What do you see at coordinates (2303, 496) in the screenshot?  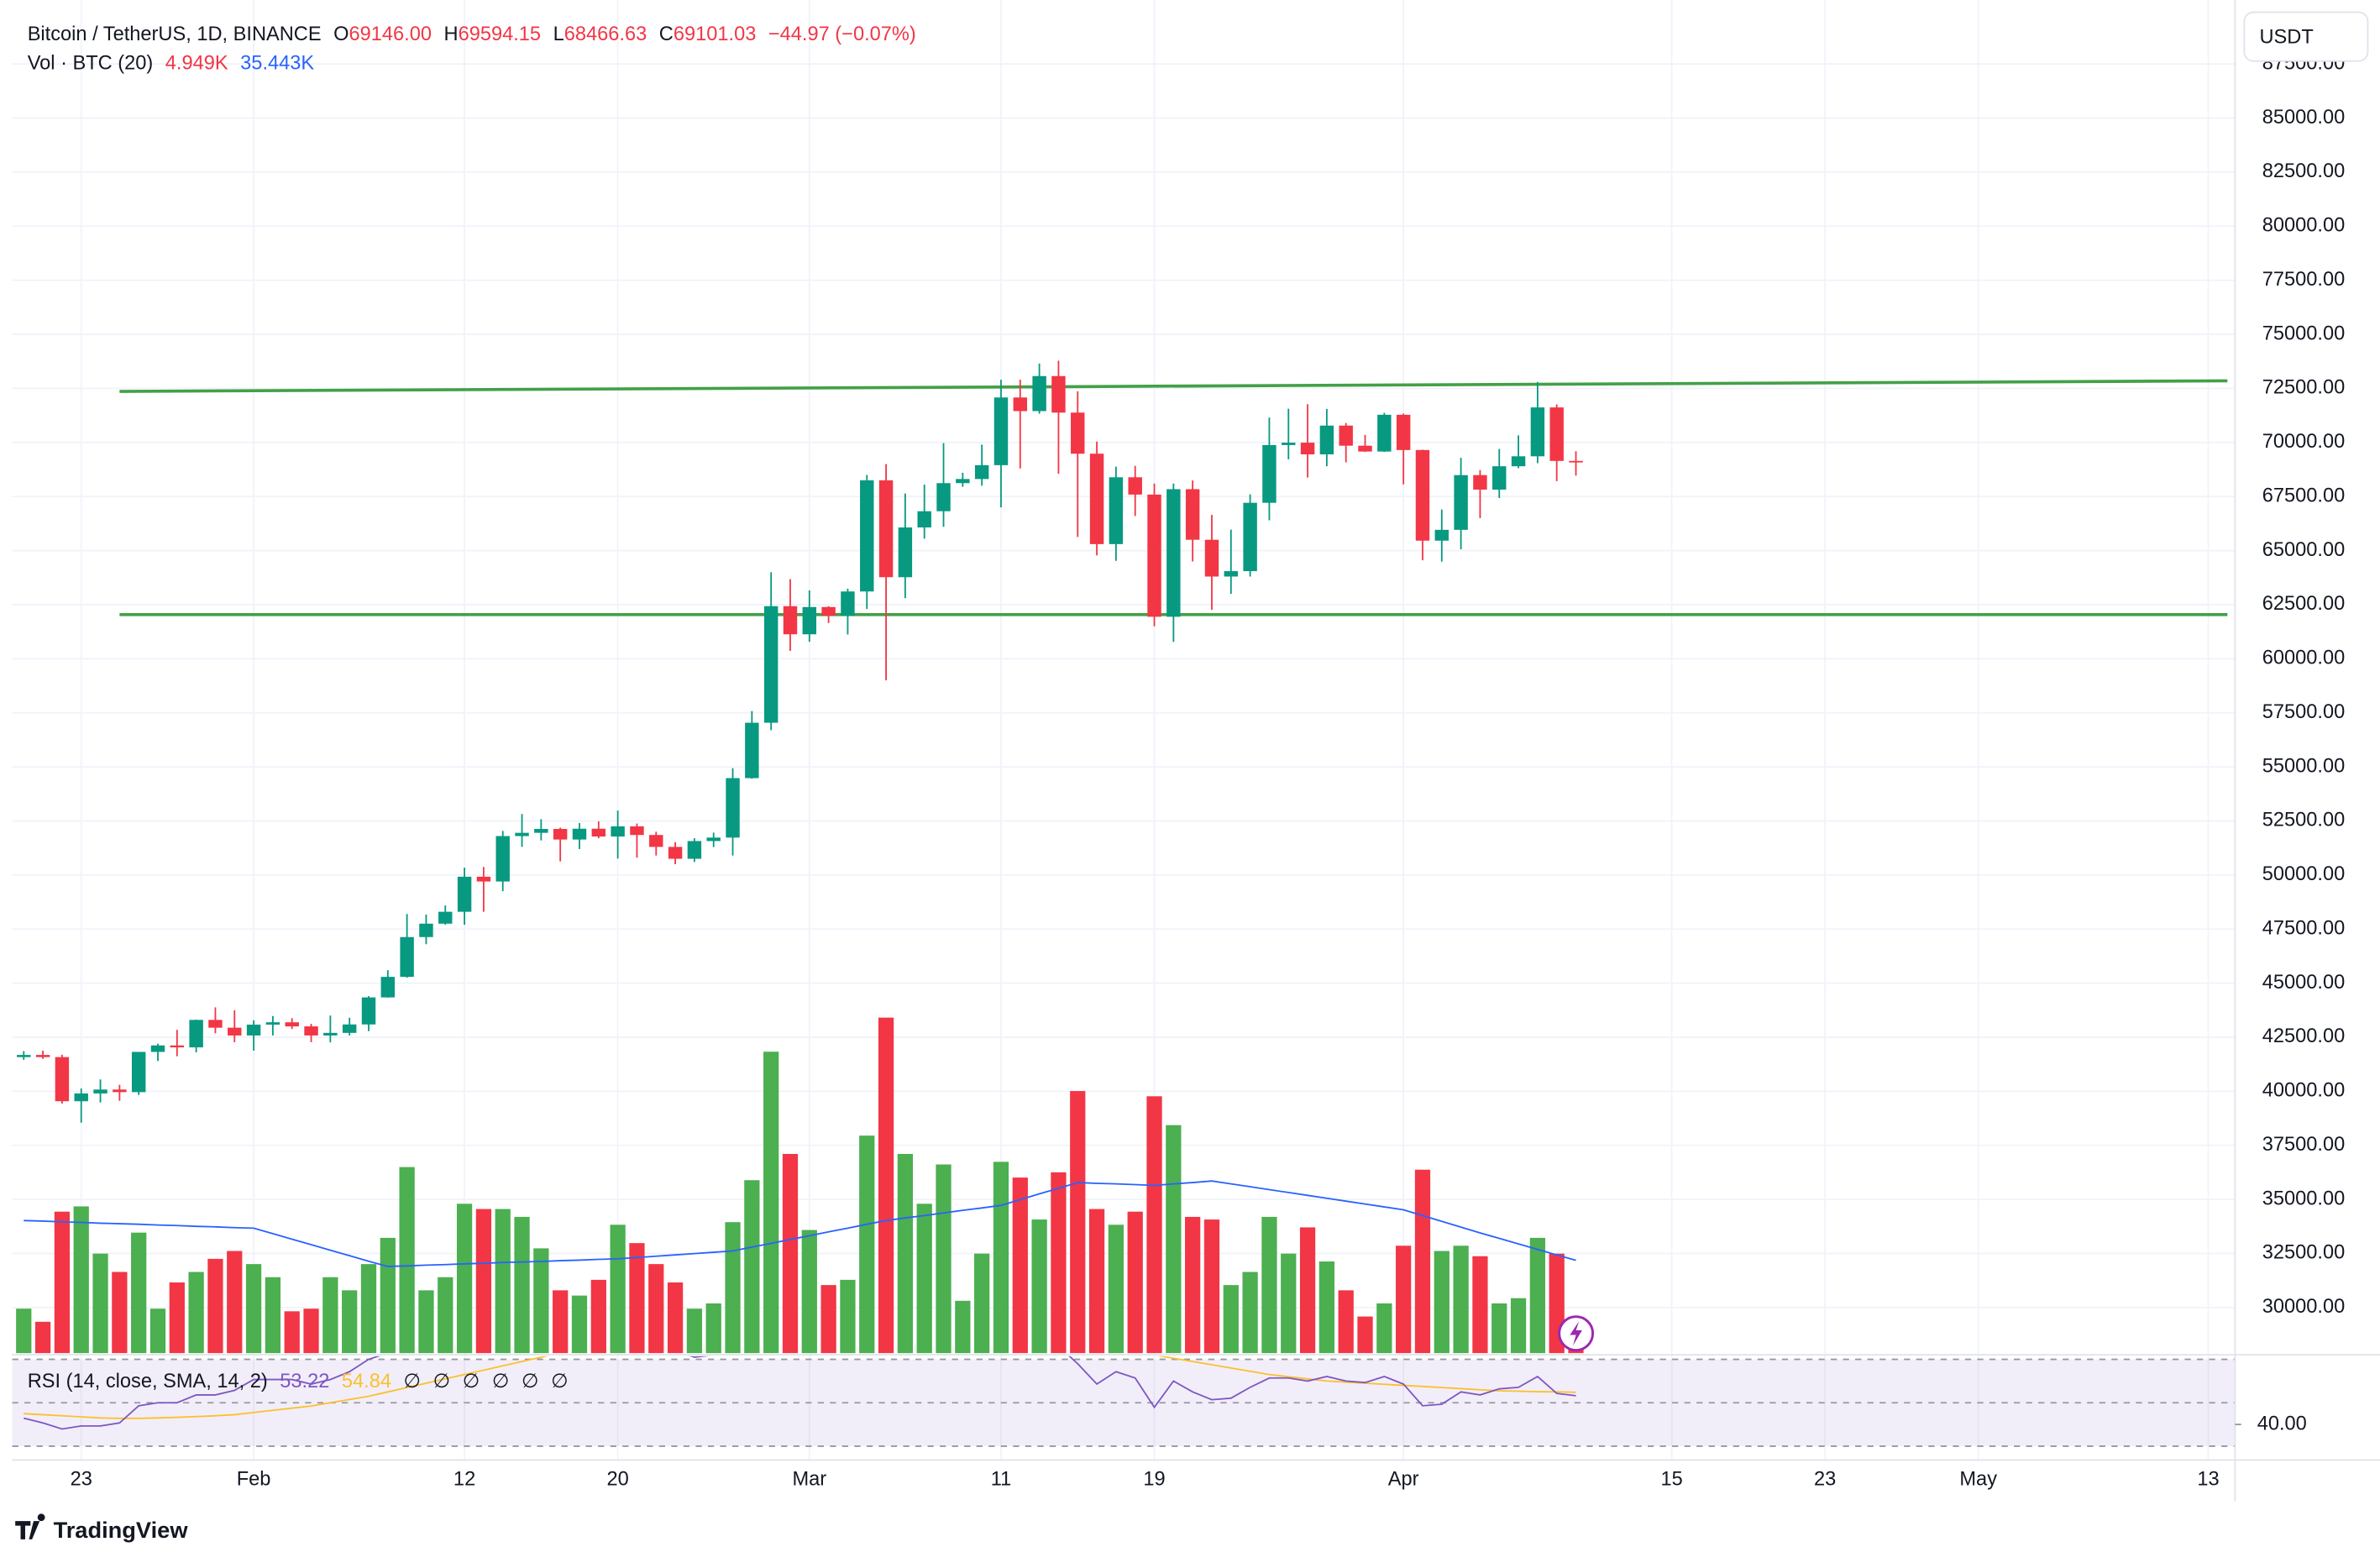 I see `y-tick-label: 67500.00` at bounding box center [2303, 496].